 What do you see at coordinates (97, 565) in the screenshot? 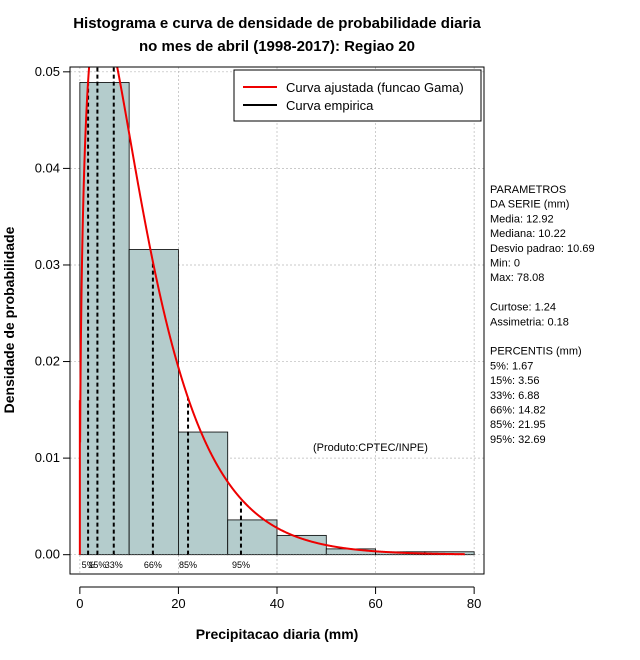
I see `percentile-label-15pct: 15%` at bounding box center [97, 565].